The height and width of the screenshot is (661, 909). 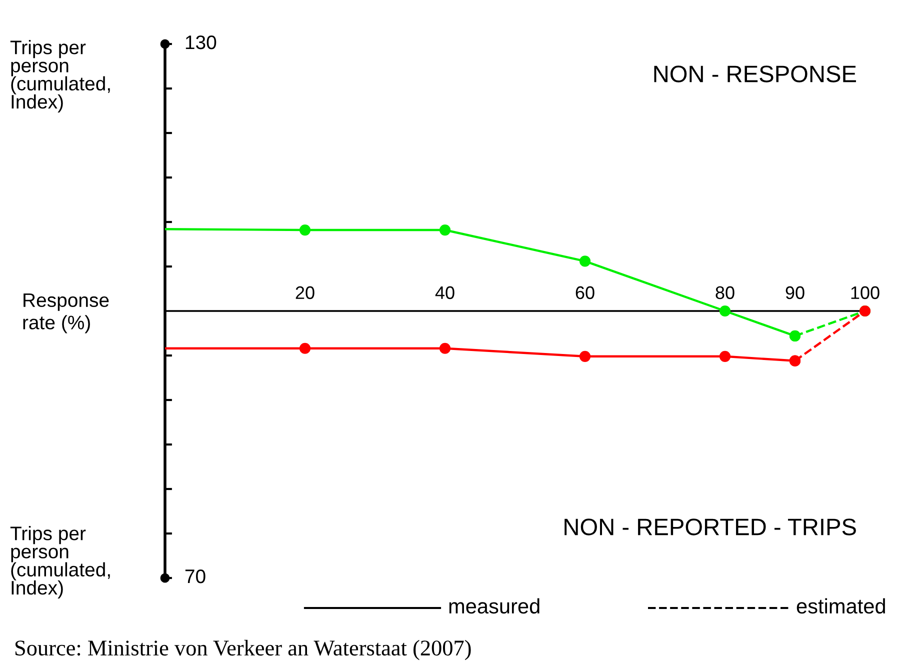 What do you see at coordinates (60, 562) in the screenshot?
I see `text: Trips per person (cumulated, Index)` at bounding box center [60, 562].